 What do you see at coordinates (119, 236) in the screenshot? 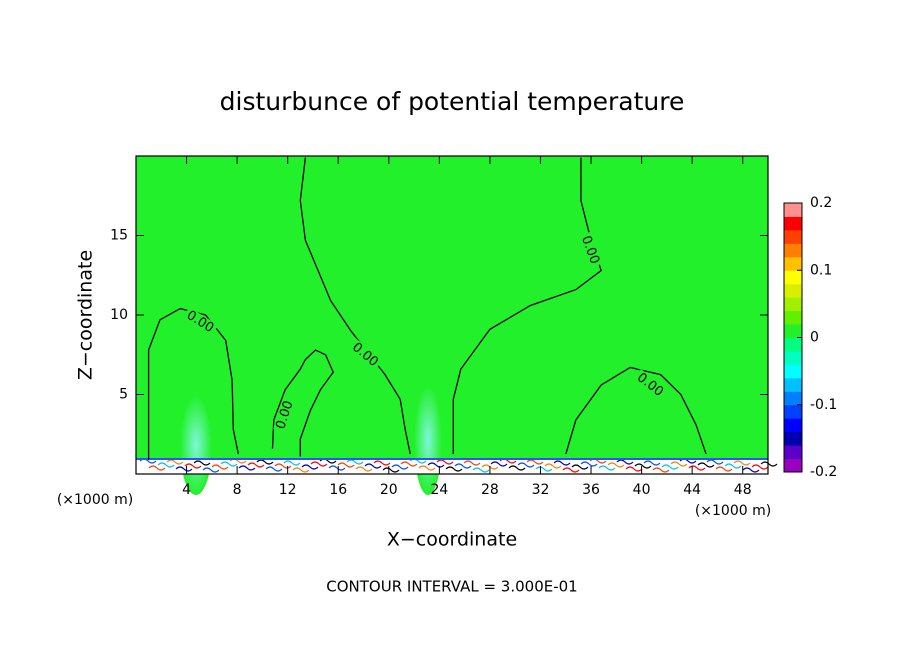
I see `y-tick-label: 15` at bounding box center [119, 236].